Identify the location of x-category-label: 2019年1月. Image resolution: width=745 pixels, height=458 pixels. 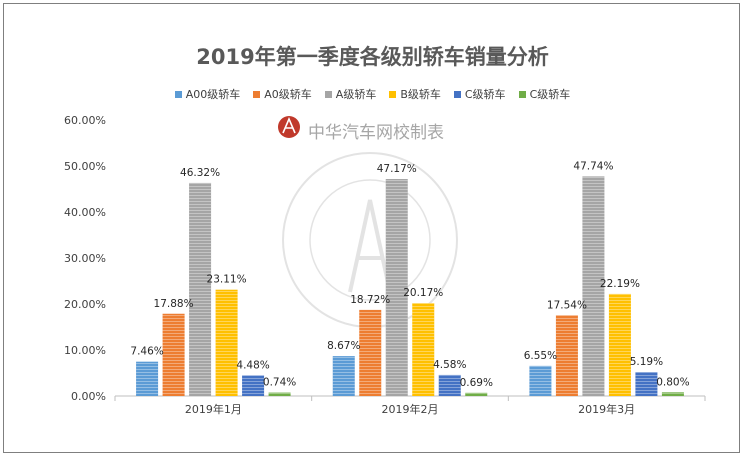
(213, 409).